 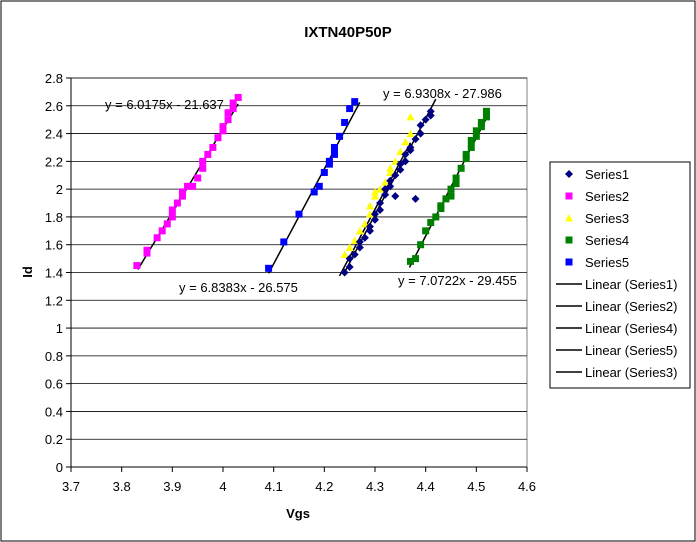 What do you see at coordinates (54, 134) in the screenshot?
I see `y-tick-label: 2.4` at bounding box center [54, 134].